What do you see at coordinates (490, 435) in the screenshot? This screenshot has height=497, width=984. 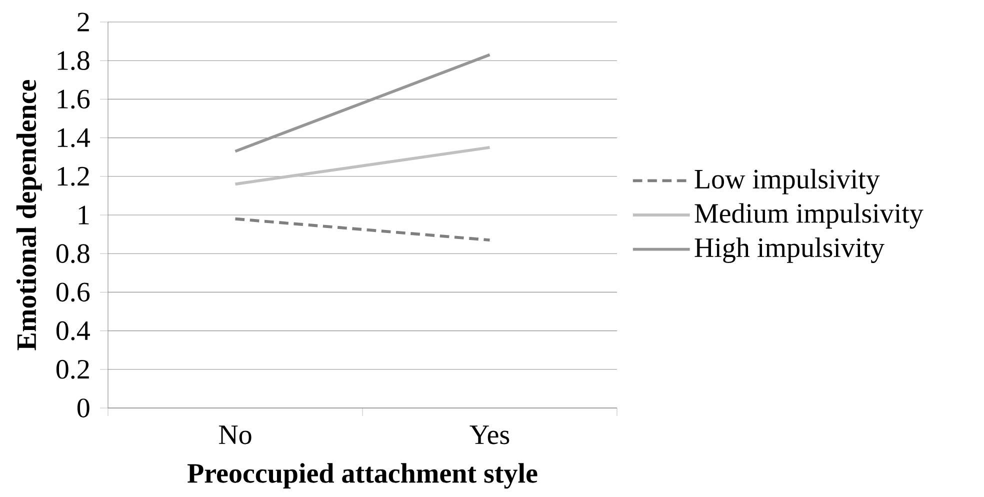 I see `x-tick-label: Yes` at bounding box center [490, 435].